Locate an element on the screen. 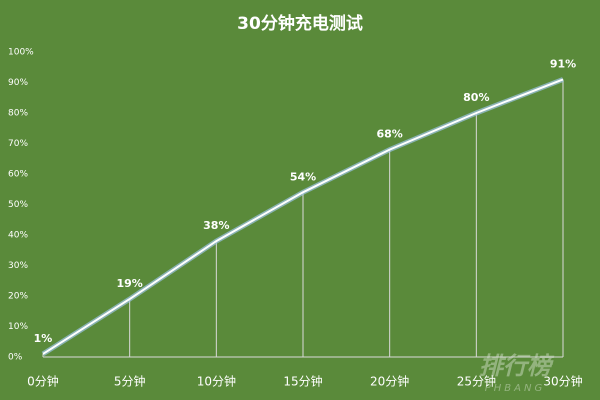 Image resolution: width=600 pixels, height=400 pixels. data-label: 1% is located at coordinates (43, 338).